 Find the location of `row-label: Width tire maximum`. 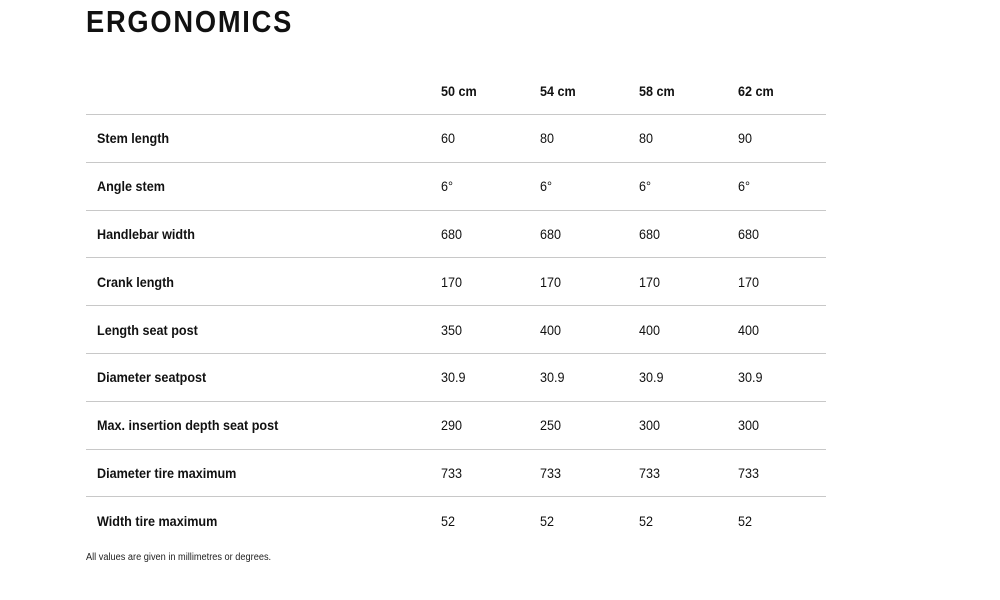

row-label: Width tire maximum is located at coordinates (157, 520).